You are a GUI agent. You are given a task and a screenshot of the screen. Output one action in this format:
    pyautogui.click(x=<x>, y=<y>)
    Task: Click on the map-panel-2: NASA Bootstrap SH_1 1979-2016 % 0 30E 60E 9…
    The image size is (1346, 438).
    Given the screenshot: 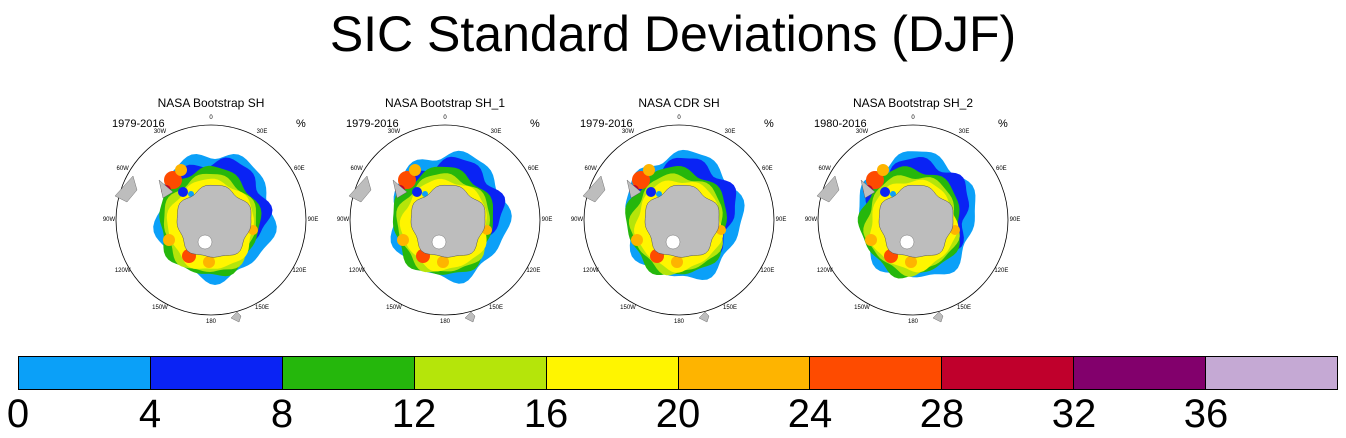 What is the action you would take?
    pyautogui.click(x=445, y=216)
    